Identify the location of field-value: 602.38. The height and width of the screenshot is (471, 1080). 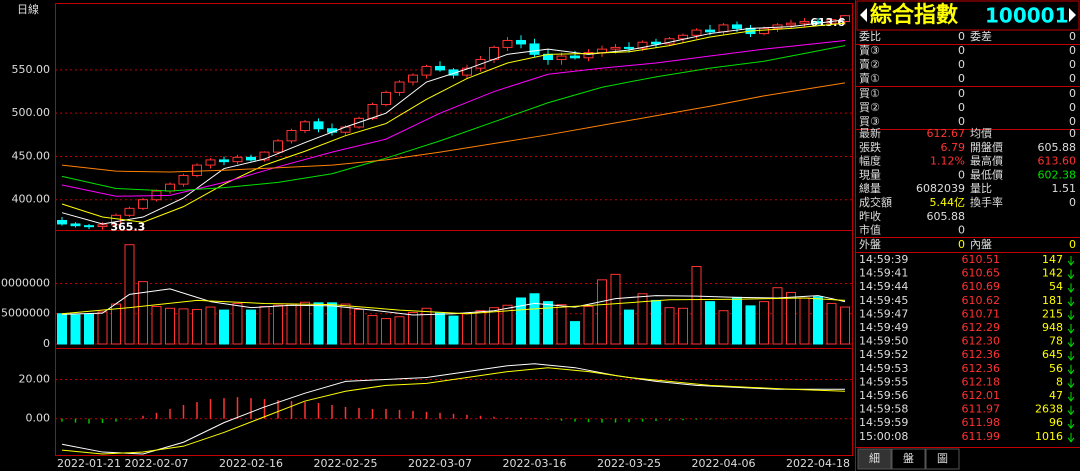
(1057, 174).